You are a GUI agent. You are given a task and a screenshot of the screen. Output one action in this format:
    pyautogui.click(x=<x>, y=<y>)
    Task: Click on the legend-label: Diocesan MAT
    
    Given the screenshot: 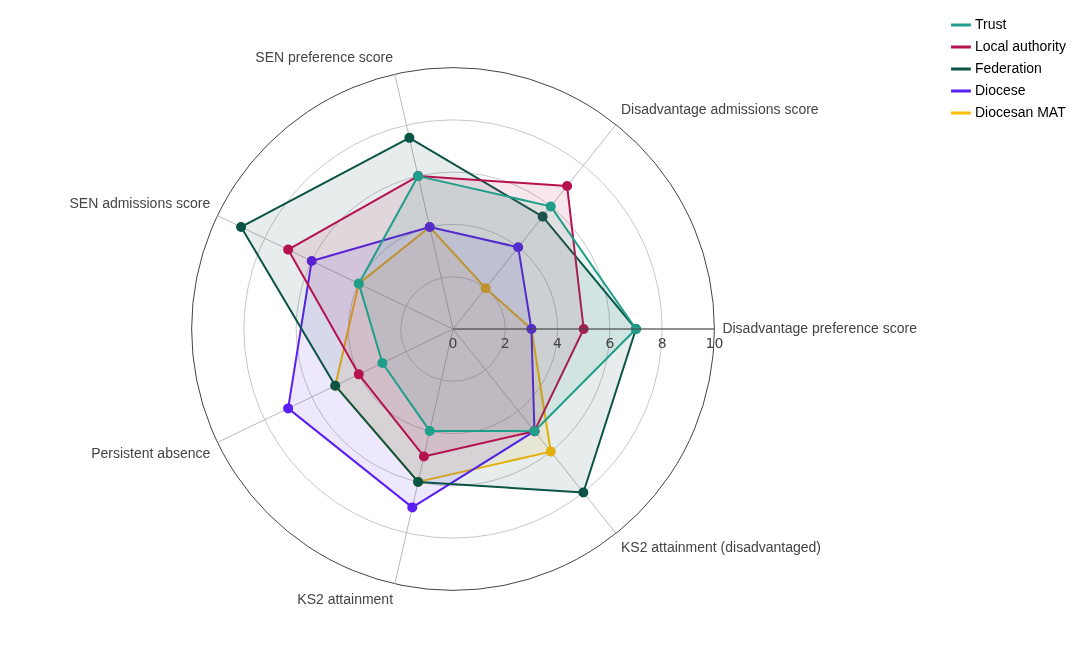 What is the action you would take?
    pyautogui.click(x=1020, y=111)
    